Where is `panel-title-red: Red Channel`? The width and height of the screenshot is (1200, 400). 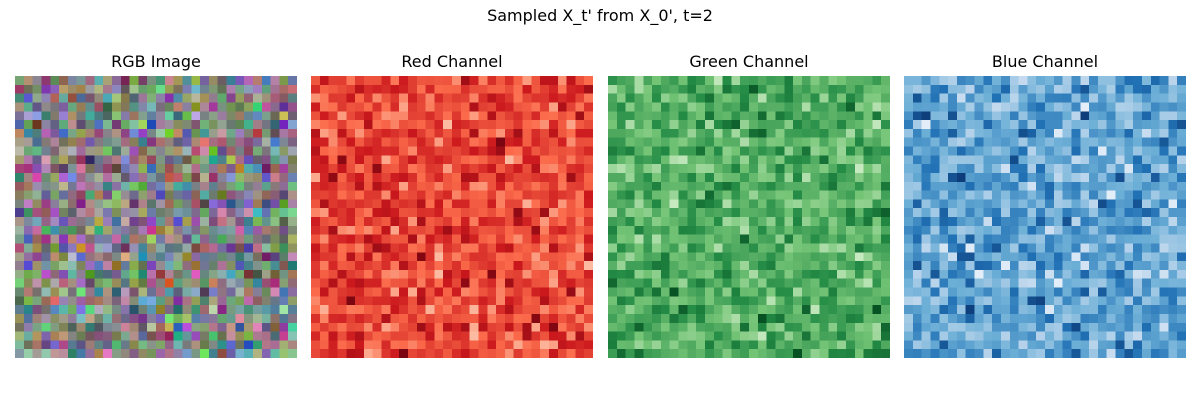 panel-title-red: Red Channel is located at coordinates (452, 61).